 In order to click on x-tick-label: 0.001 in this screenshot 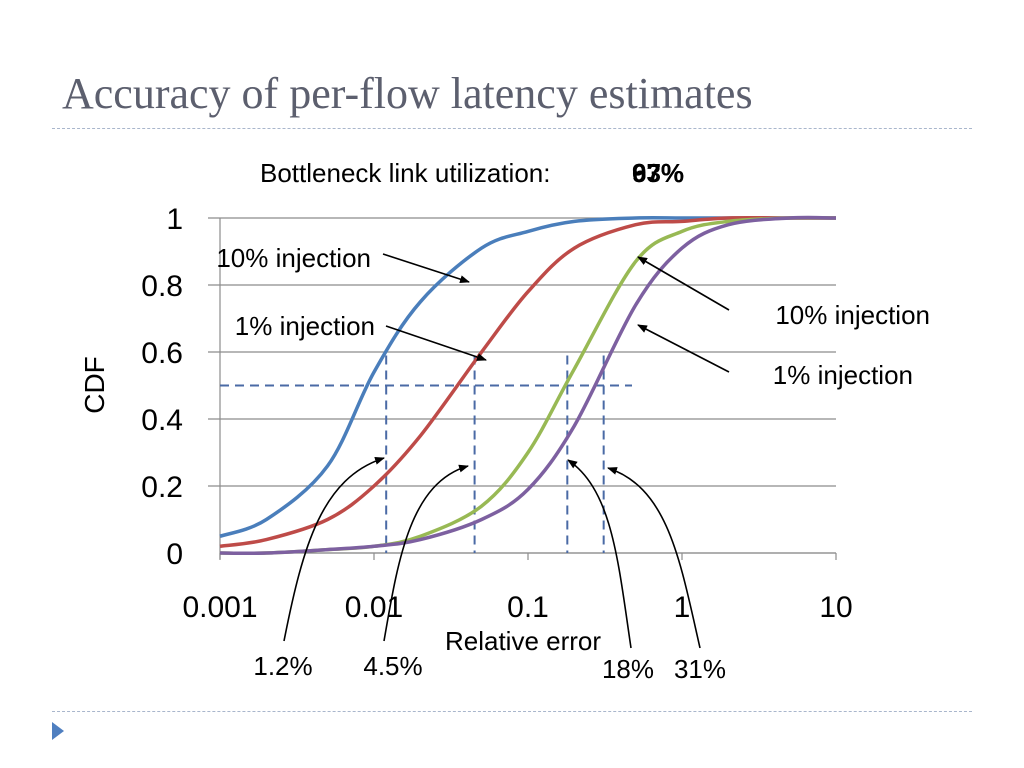, I will do `click(219, 607)`.